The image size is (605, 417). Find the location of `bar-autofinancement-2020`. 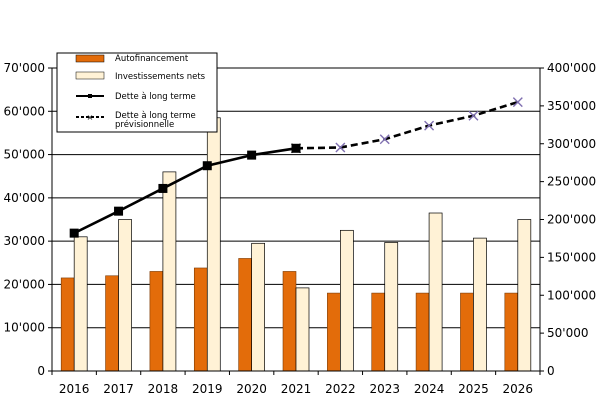

bar-autofinancement-2020 is located at coordinates (245, 315).